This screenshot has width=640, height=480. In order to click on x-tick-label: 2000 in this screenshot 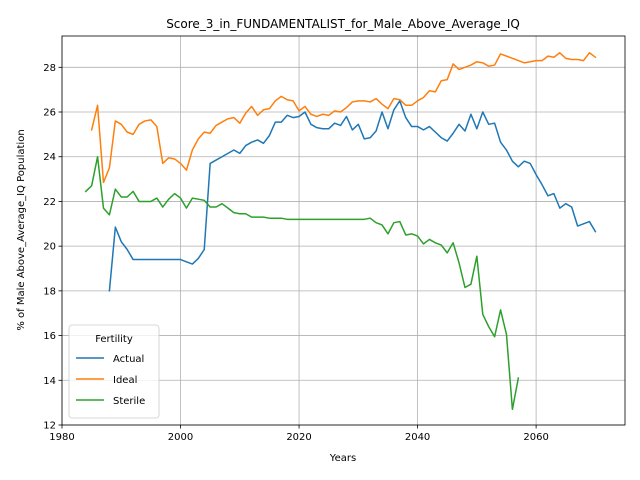, I will do `click(180, 437)`.